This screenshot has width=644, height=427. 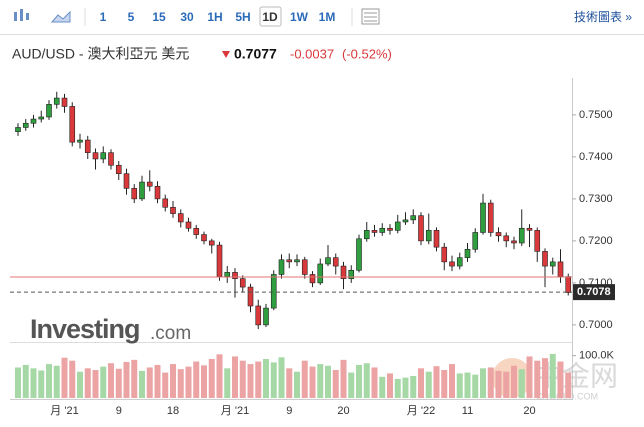 I want to click on interval-button: 5H, so click(x=242, y=17).